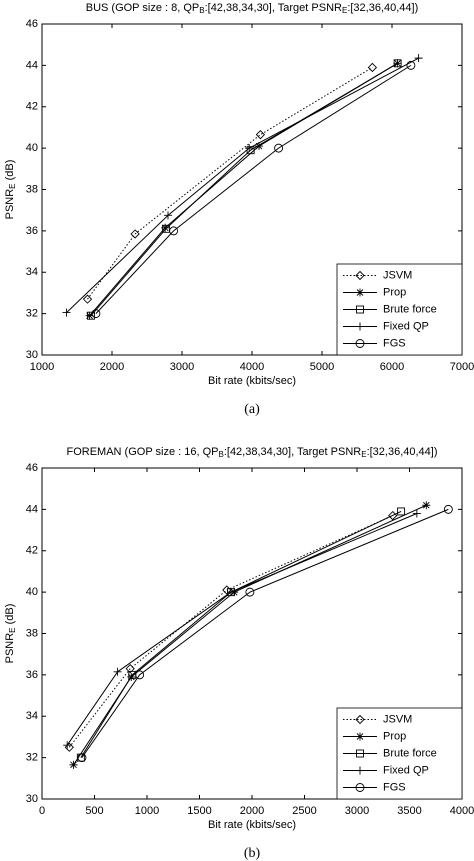 This screenshot has height=861, width=474. What do you see at coordinates (322, 367) in the screenshot?
I see `x-tick-label: 5000` at bounding box center [322, 367].